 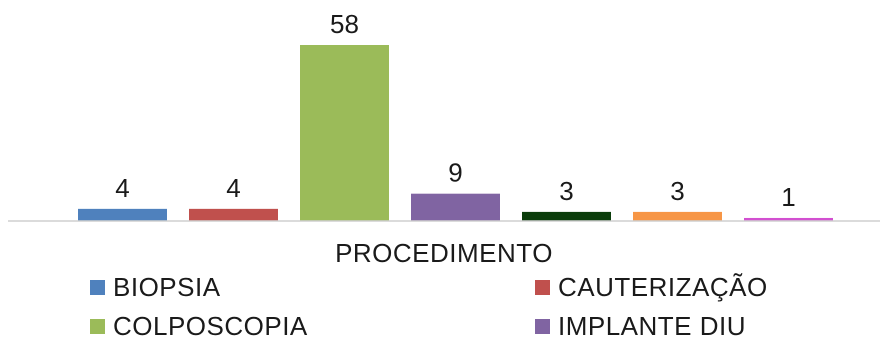 I want to click on value-label-4: 3, so click(x=566, y=191).